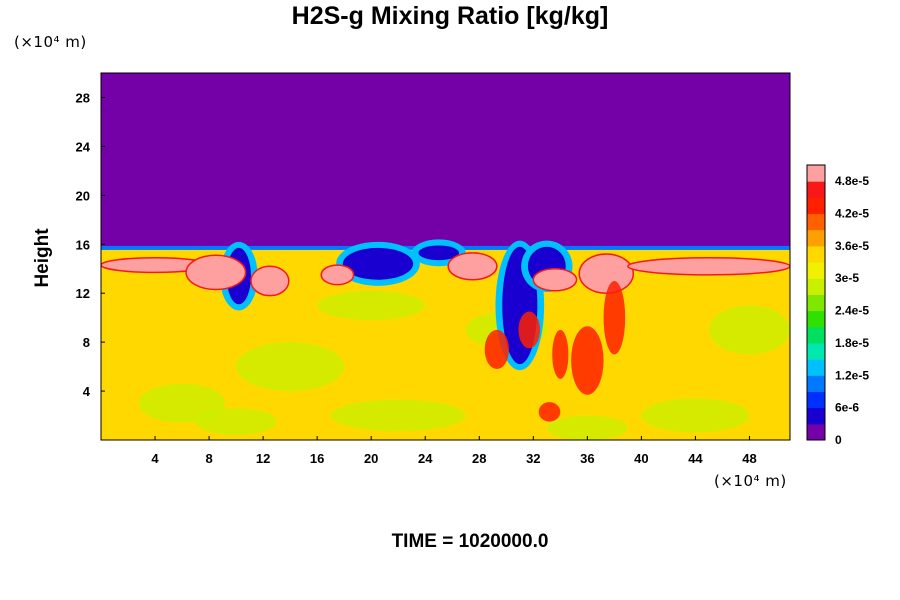 Image resolution: width=900 pixels, height=600 pixels. Describe the element at coordinates (83, 195) in the screenshot. I see `y-tick-label: 20` at that location.